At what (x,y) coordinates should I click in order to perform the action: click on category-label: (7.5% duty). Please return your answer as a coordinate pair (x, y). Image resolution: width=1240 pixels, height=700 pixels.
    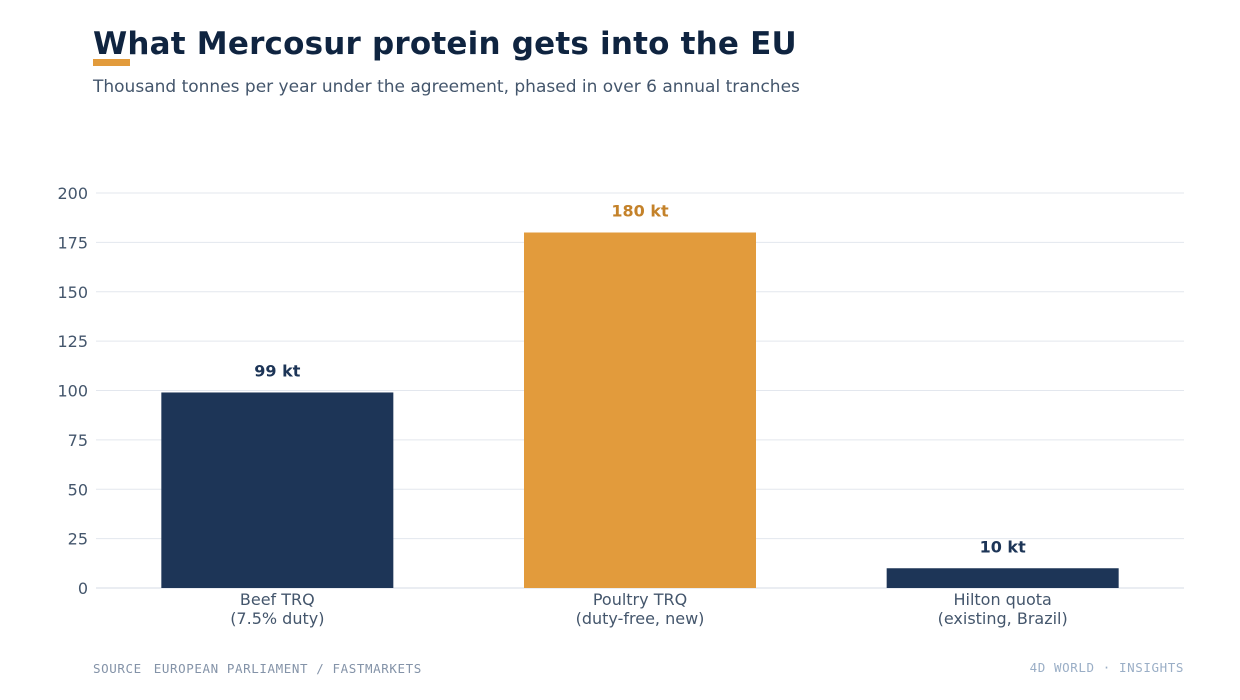
    Looking at the image, I should click on (277, 618).